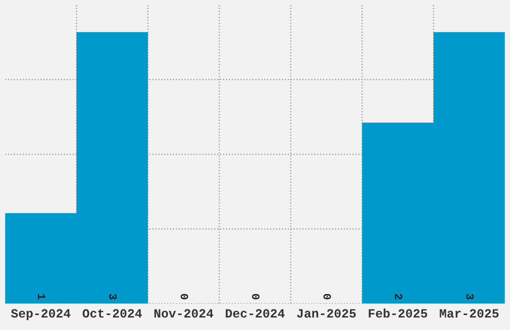  Describe the element at coordinates (184, 313) in the screenshot. I see `x-tick-label: Nov-2024` at that location.